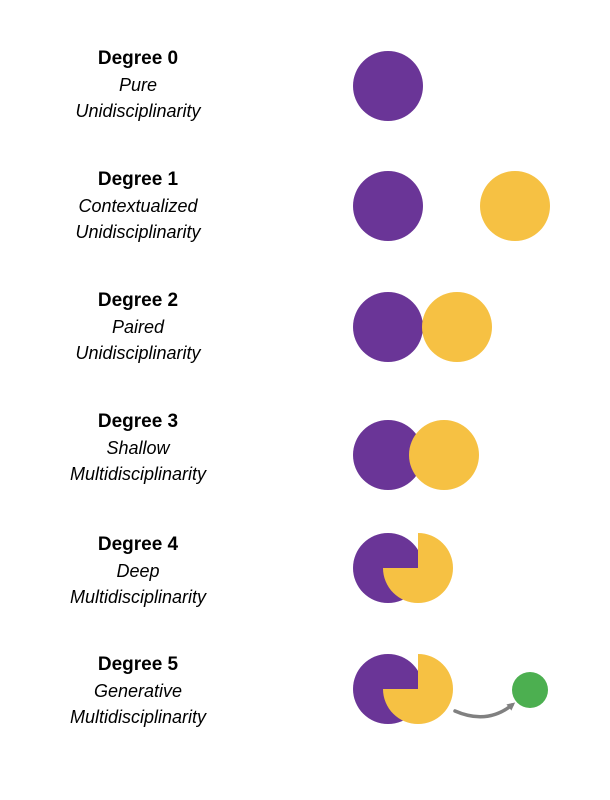  Describe the element at coordinates (138, 232) in the screenshot. I see `degree-1-line2: Unidisciplinarity` at that location.